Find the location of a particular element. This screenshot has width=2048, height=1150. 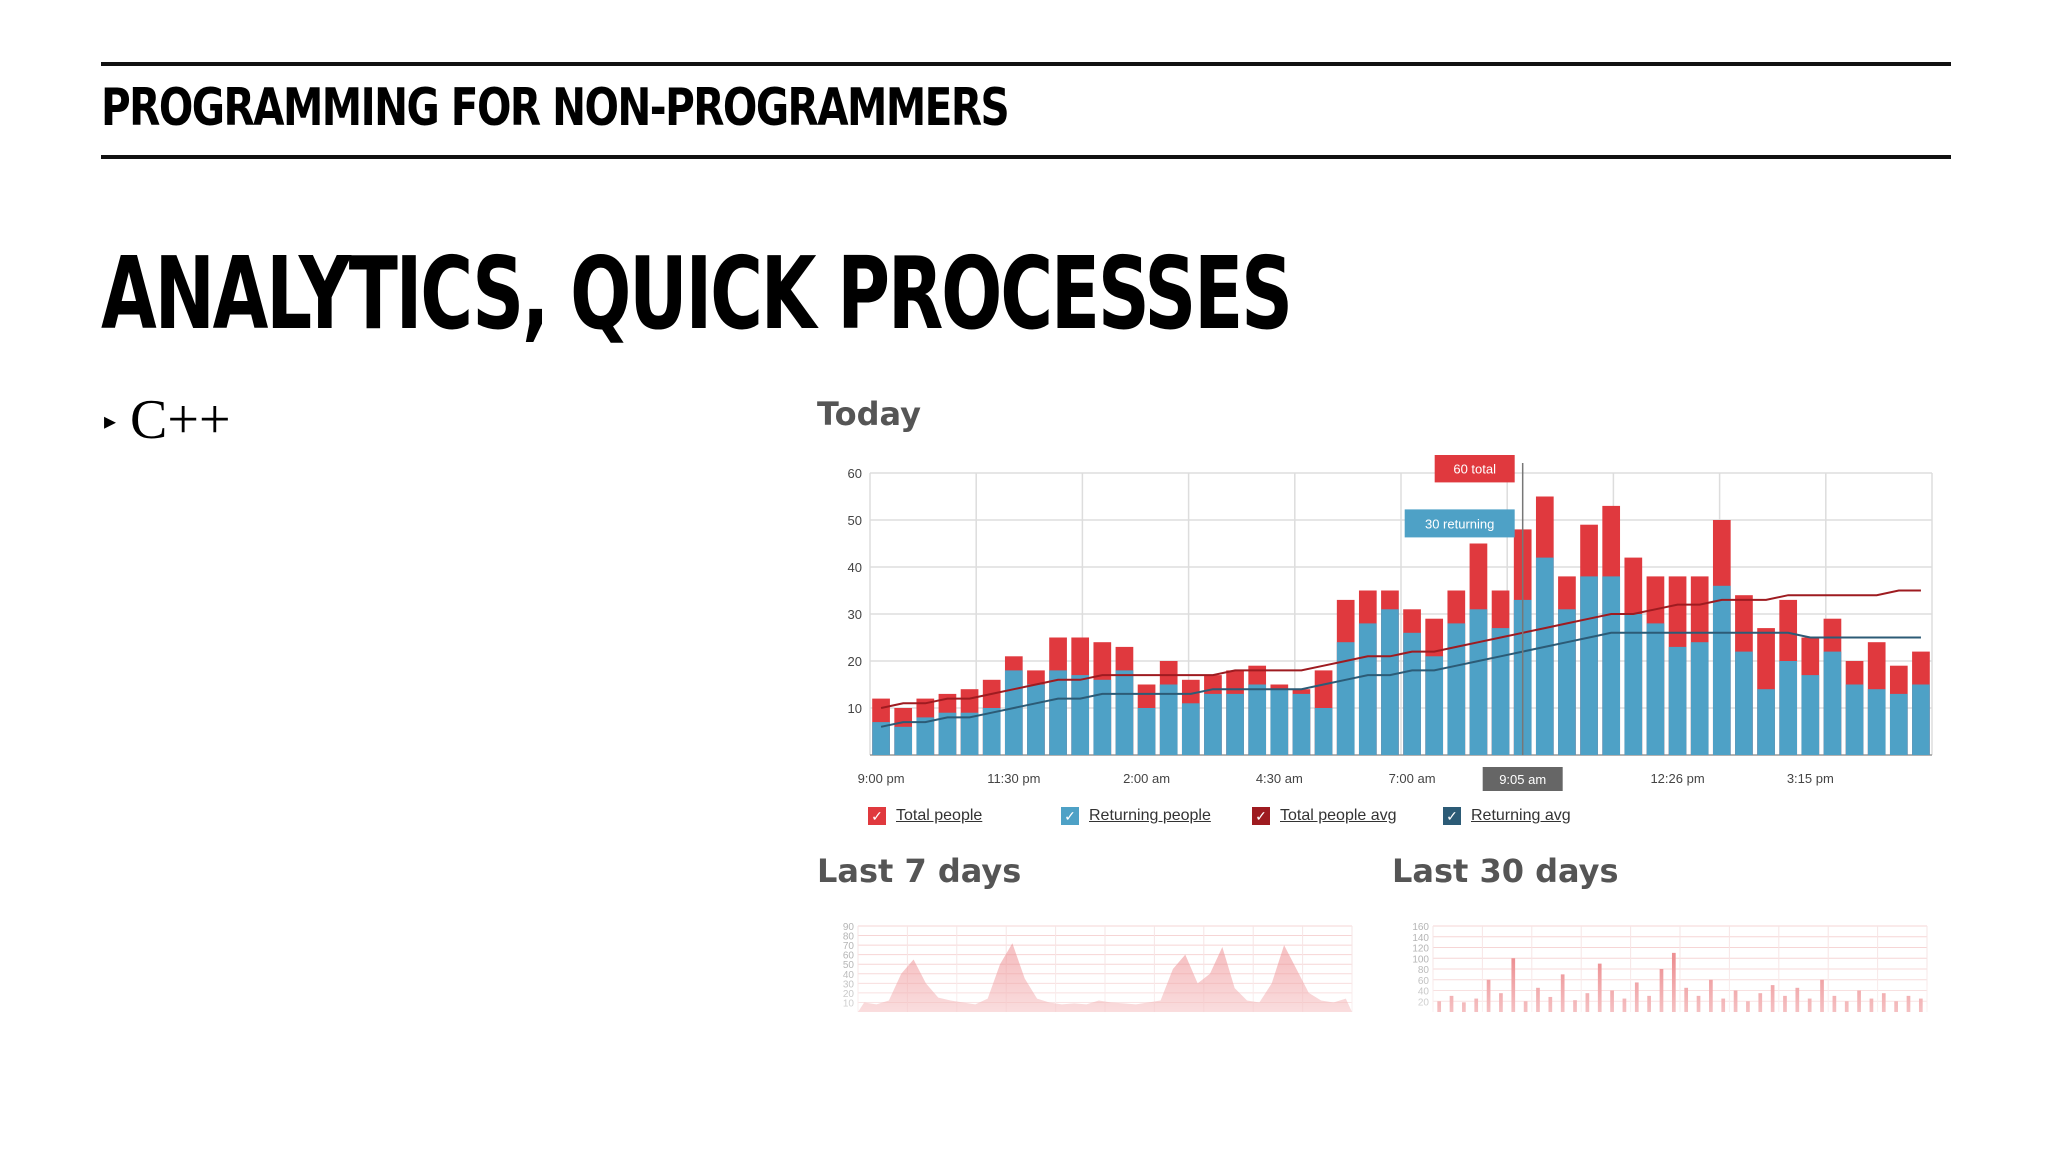

x-tick-label: 11:30 pm is located at coordinates (1013, 778).